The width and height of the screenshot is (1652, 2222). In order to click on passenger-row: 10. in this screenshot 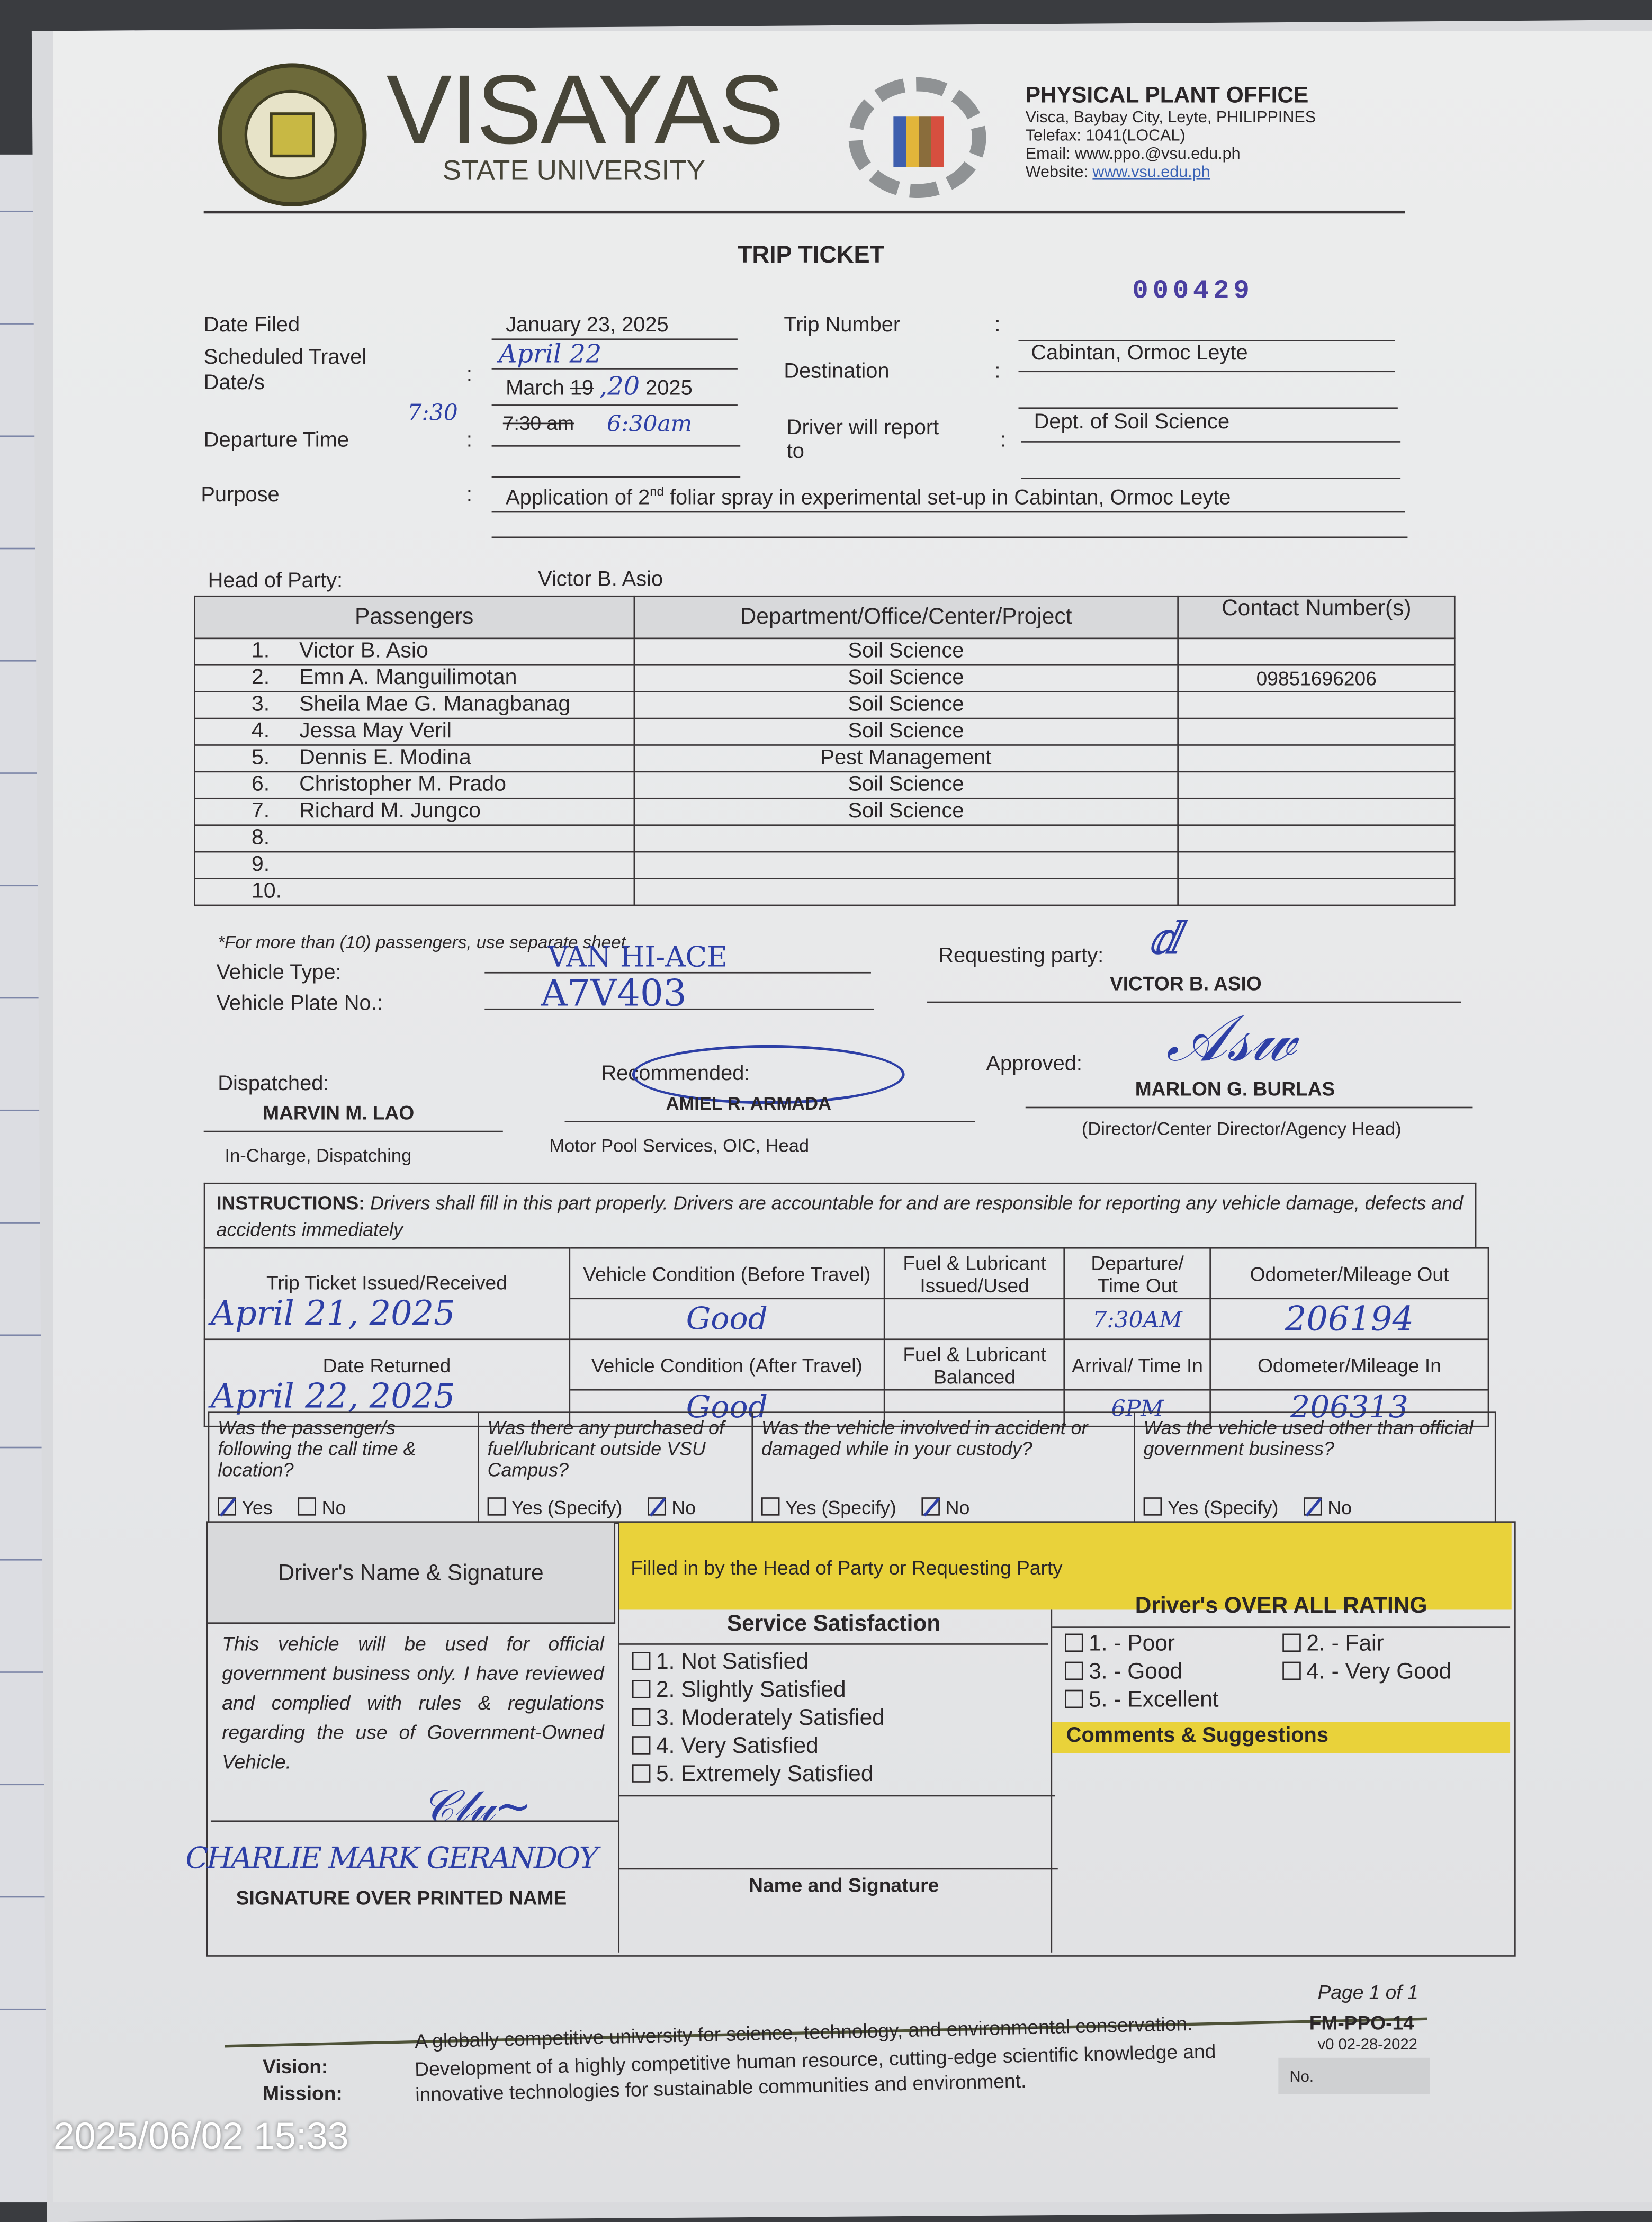, I will do `click(825, 892)`.